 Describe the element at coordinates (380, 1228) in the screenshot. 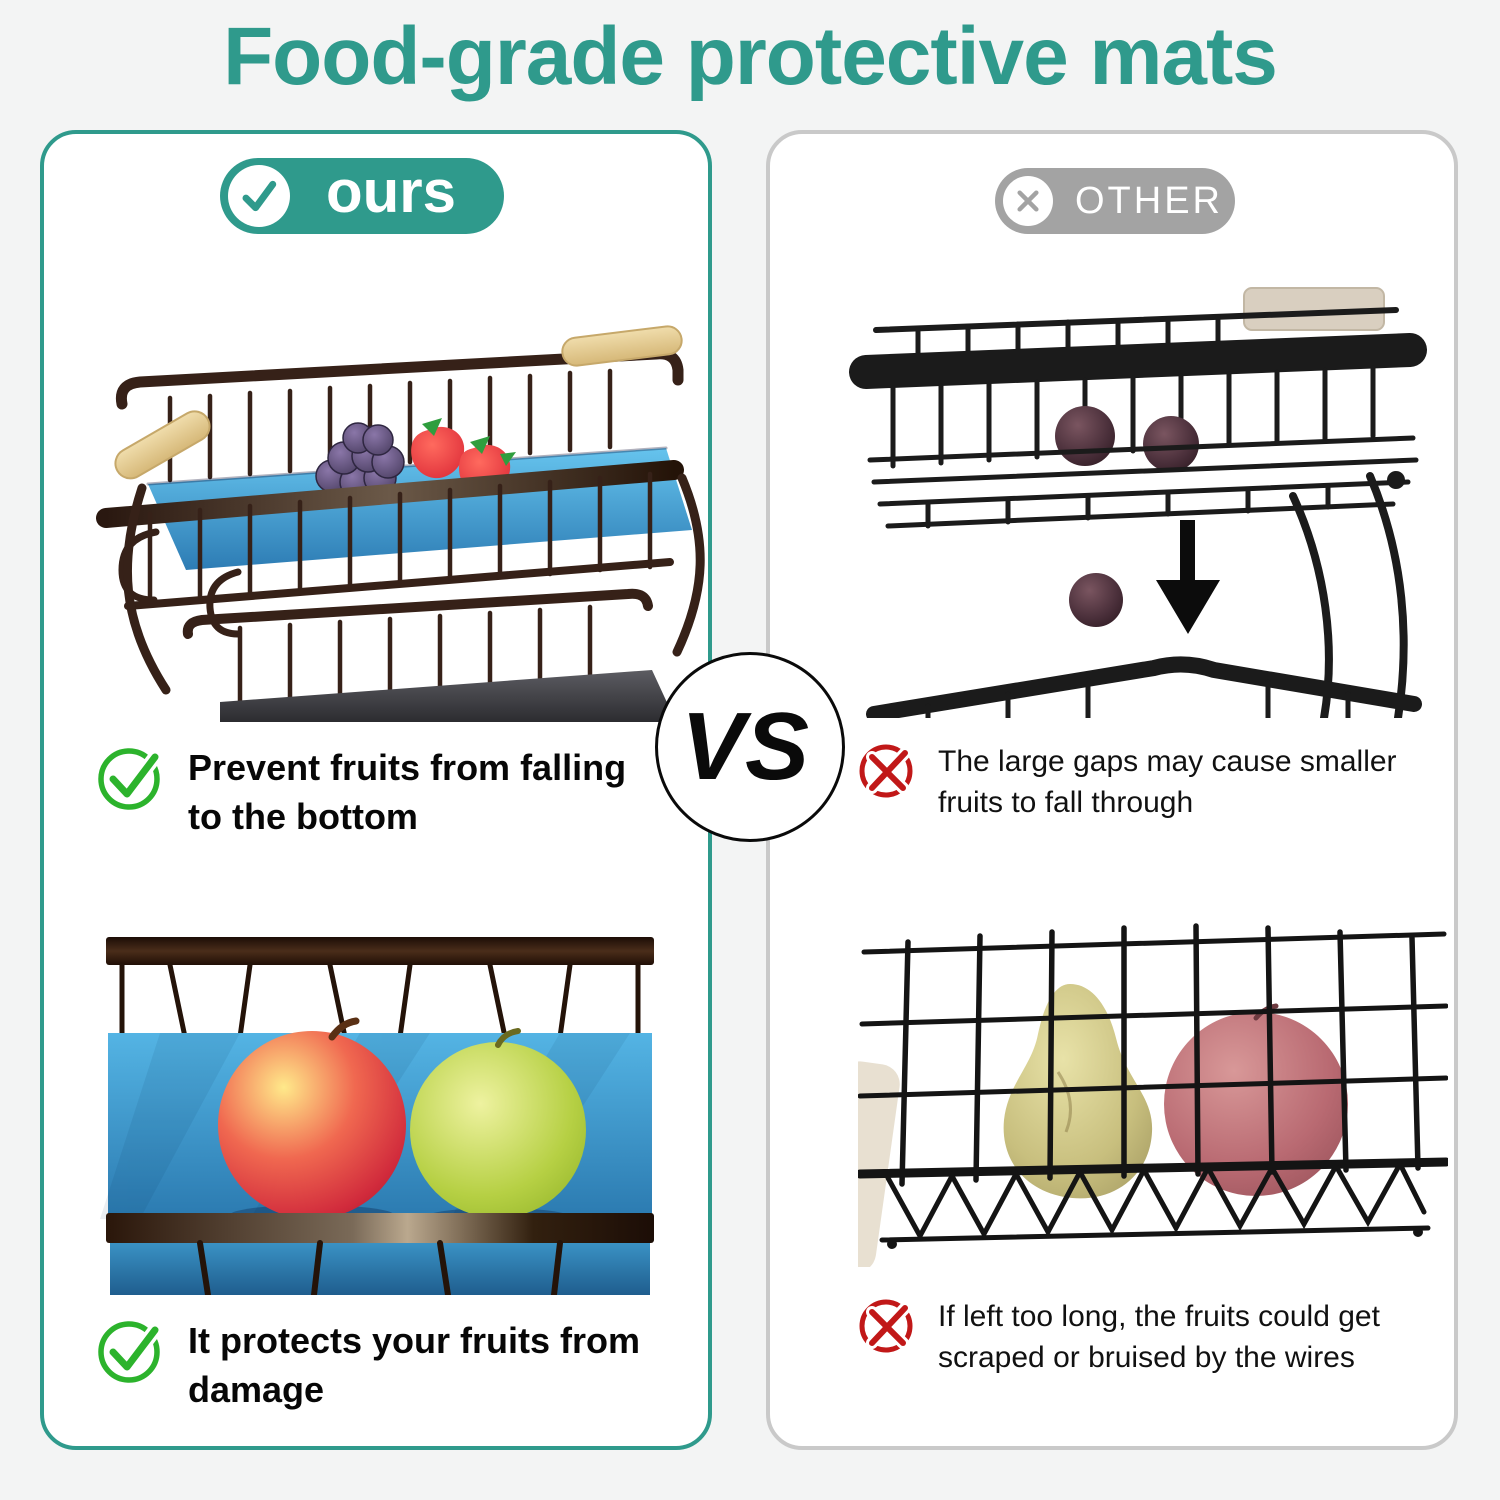

I see `mid-rail` at that location.